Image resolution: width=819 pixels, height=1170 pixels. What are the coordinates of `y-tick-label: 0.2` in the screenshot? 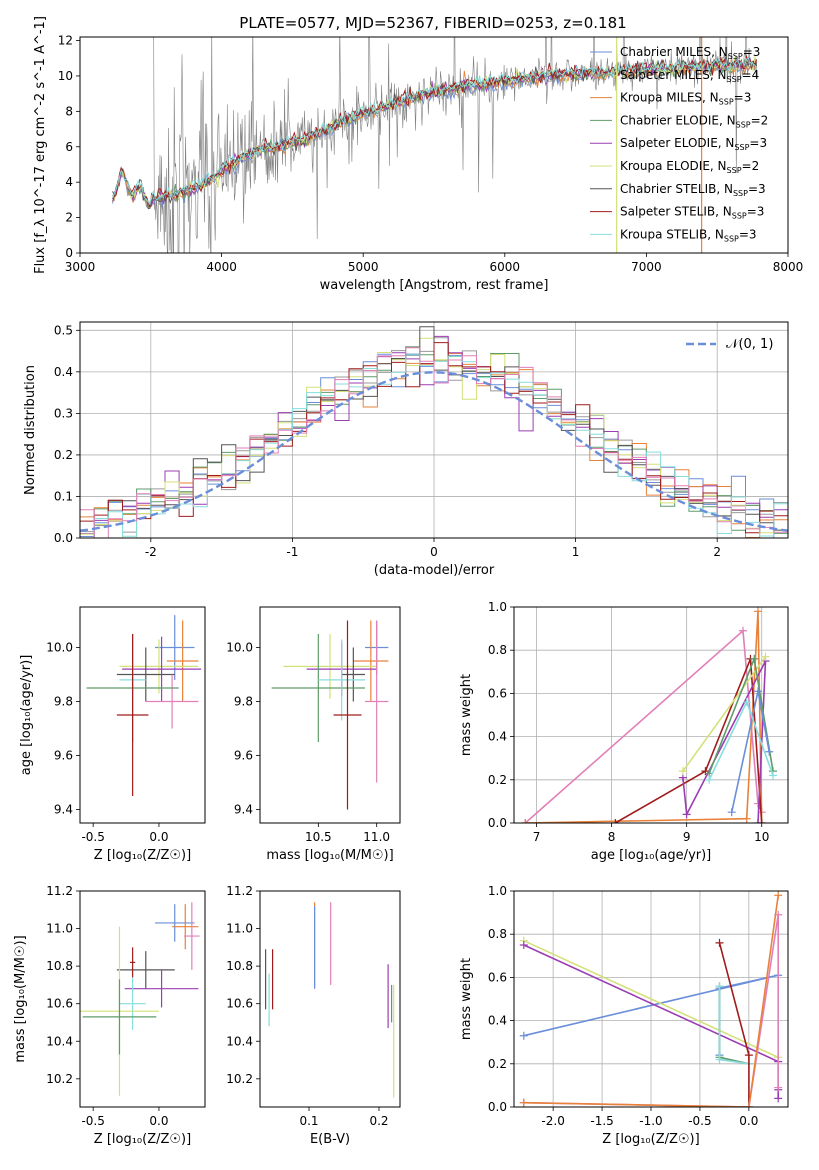 It's located at (497, 1064).